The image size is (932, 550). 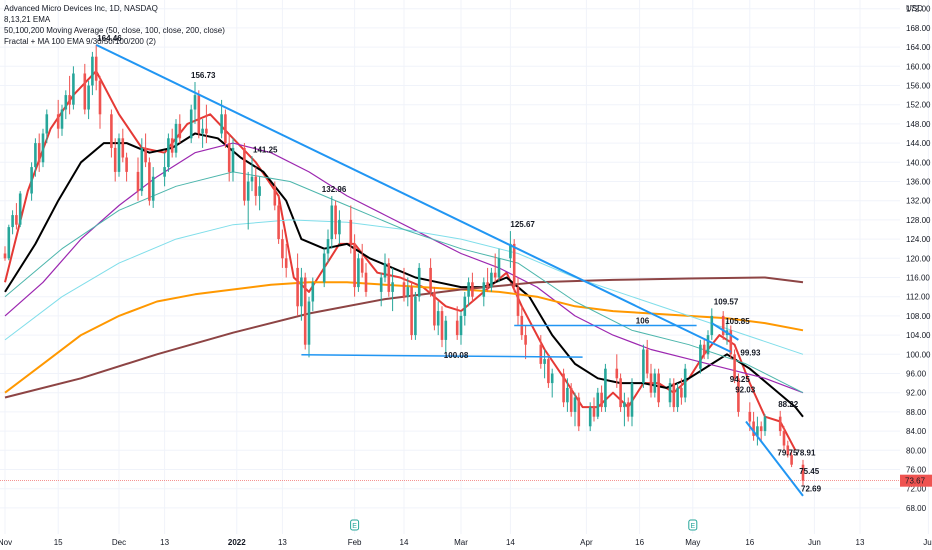 What do you see at coordinates (726, 301) in the screenshot?
I see `price-annotation: 109.57` at bounding box center [726, 301].